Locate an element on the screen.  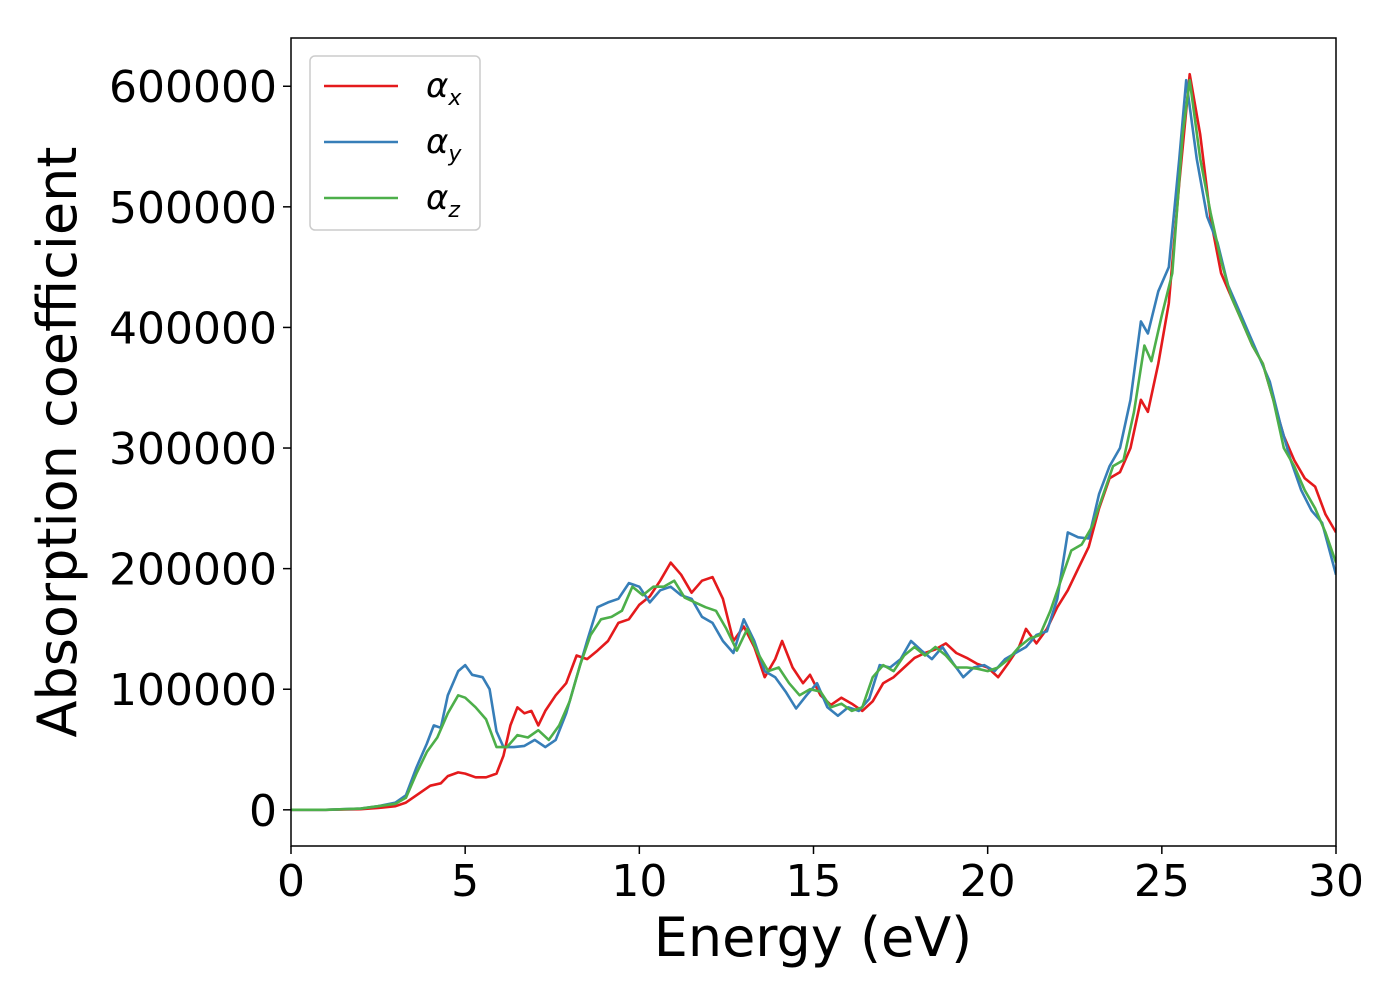
x-axis-label: Energy (eV) is located at coordinates (813, 937).